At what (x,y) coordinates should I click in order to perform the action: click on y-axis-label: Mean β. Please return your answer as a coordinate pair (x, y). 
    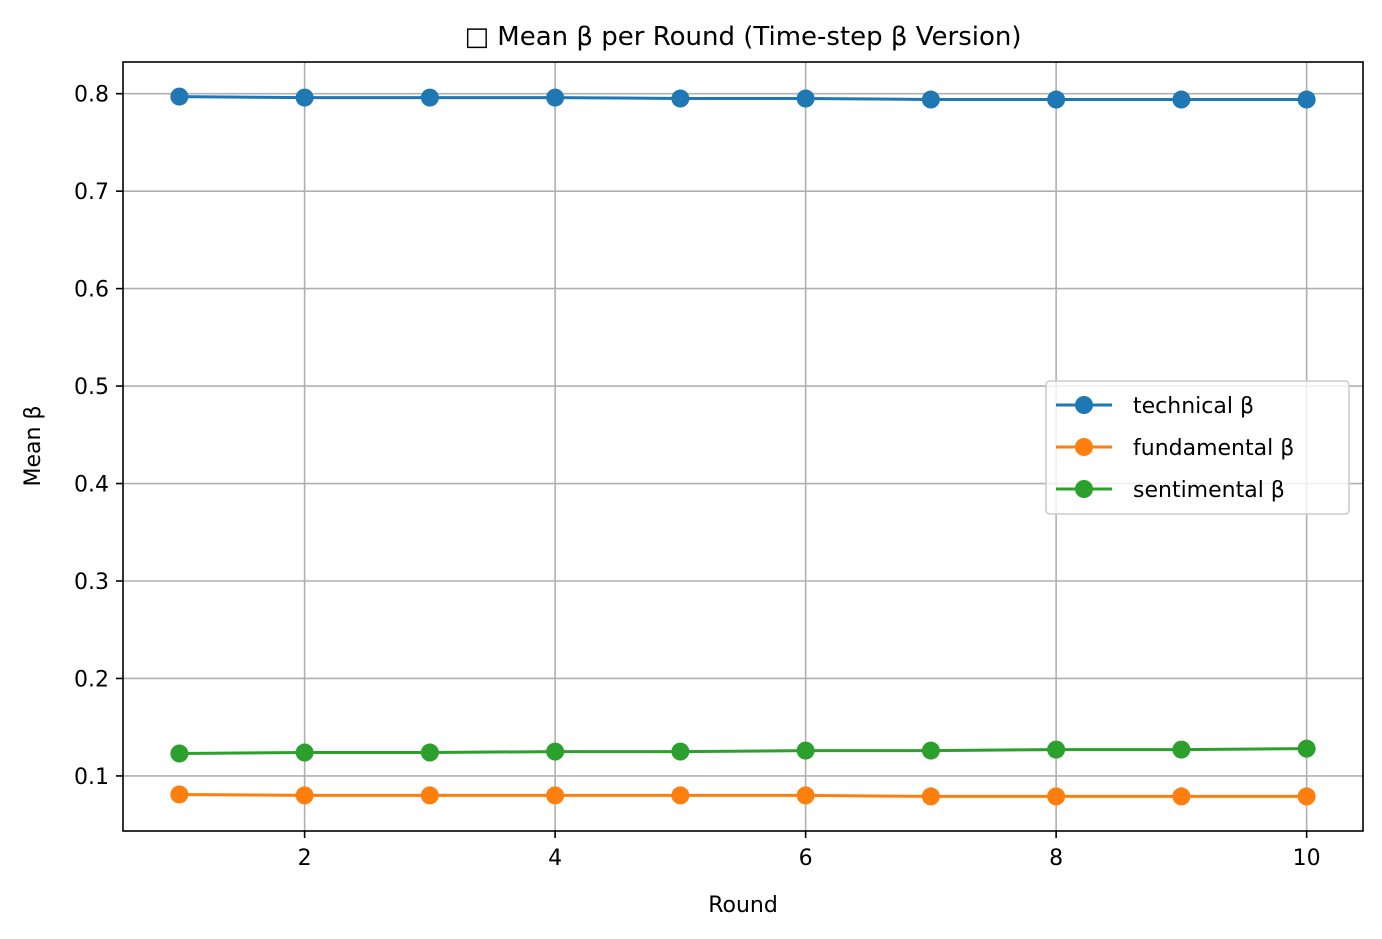
    Looking at the image, I should click on (33, 446).